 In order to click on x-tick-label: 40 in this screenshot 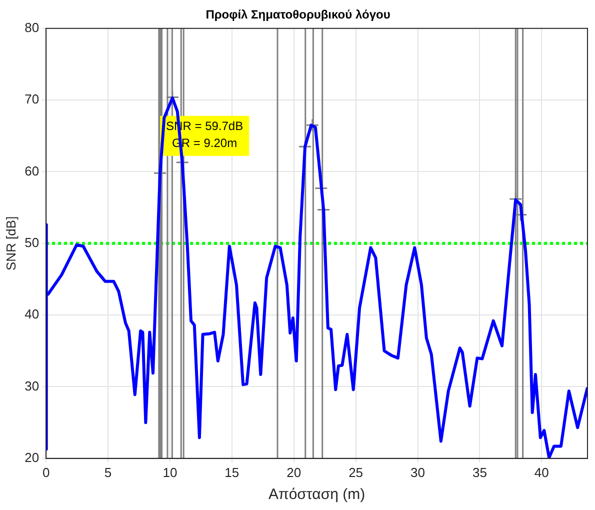, I will do `click(541, 472)`.